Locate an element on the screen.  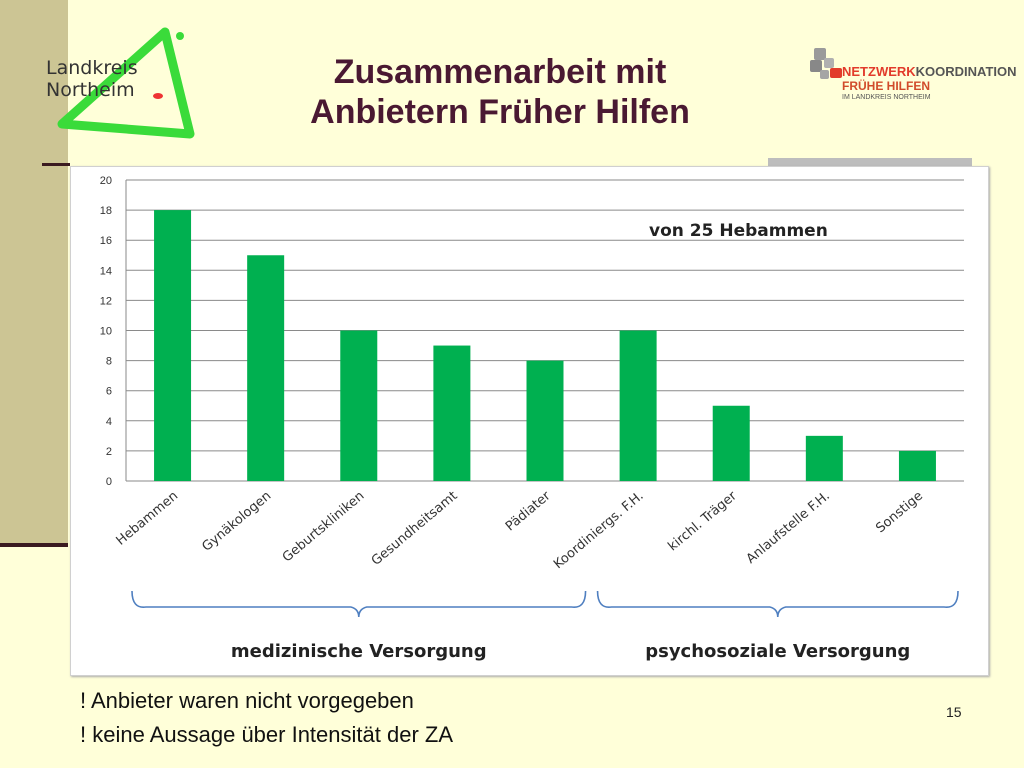
landkreis-logo-text: Landkreis Northeim is located at coordinates (92, 79).